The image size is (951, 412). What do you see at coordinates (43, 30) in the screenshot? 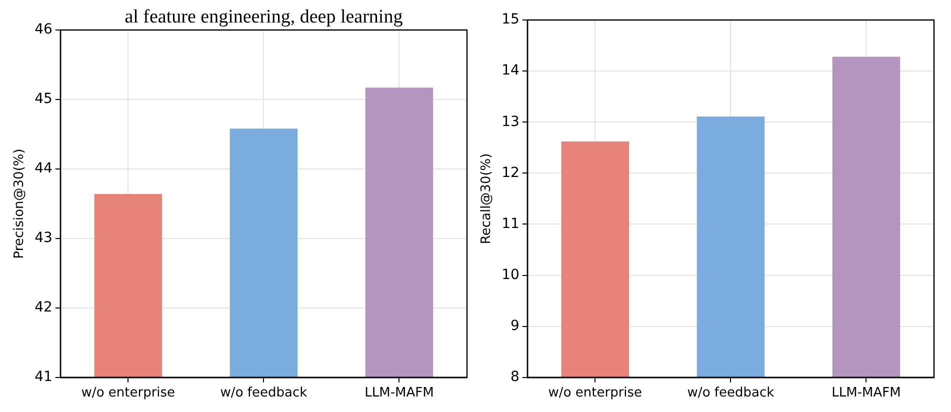
I see `y-tick-label: 46` at bounding box center [43, 30].